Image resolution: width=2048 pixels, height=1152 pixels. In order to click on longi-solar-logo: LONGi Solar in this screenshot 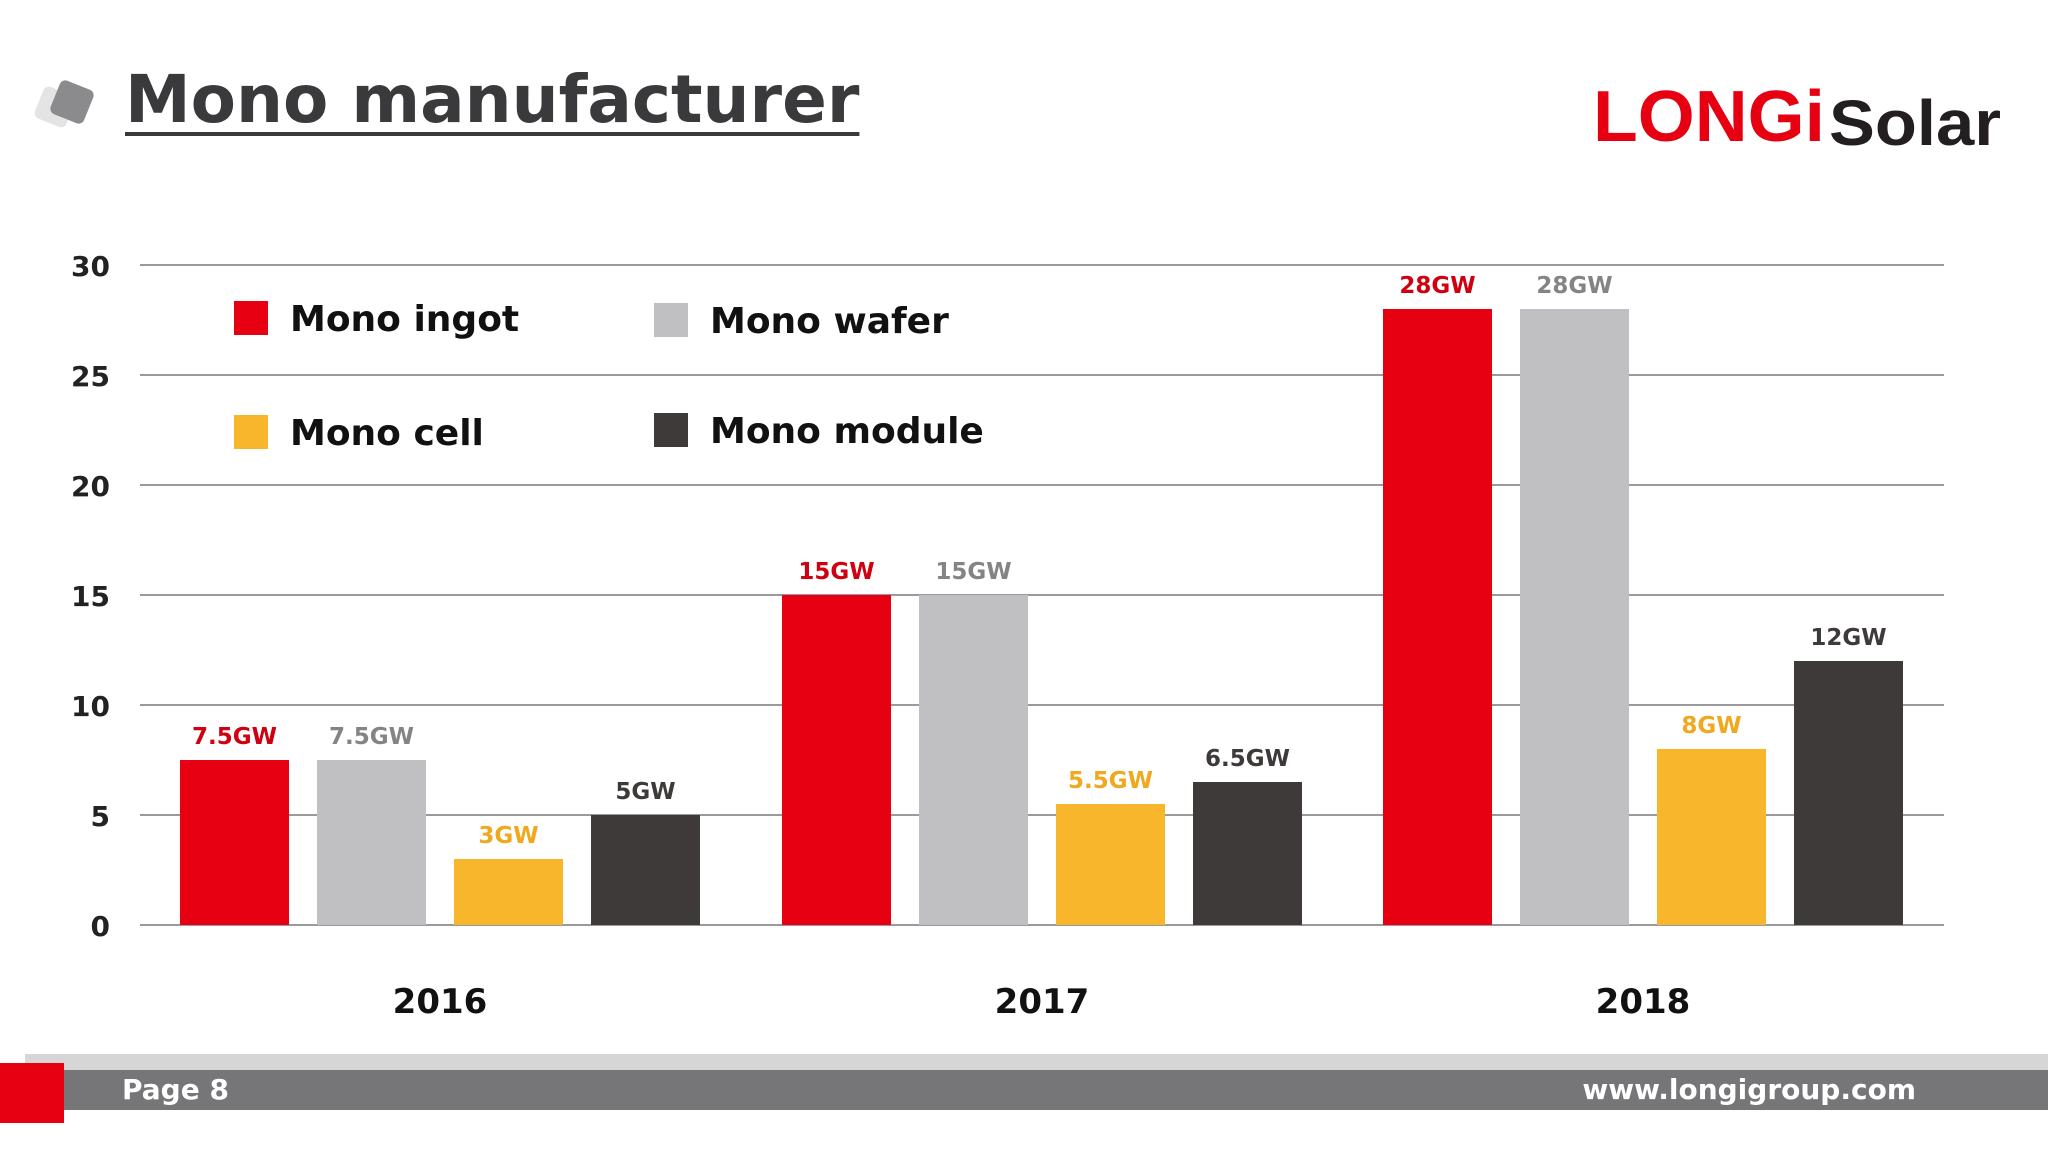, I will do `click(1797, 116)`.